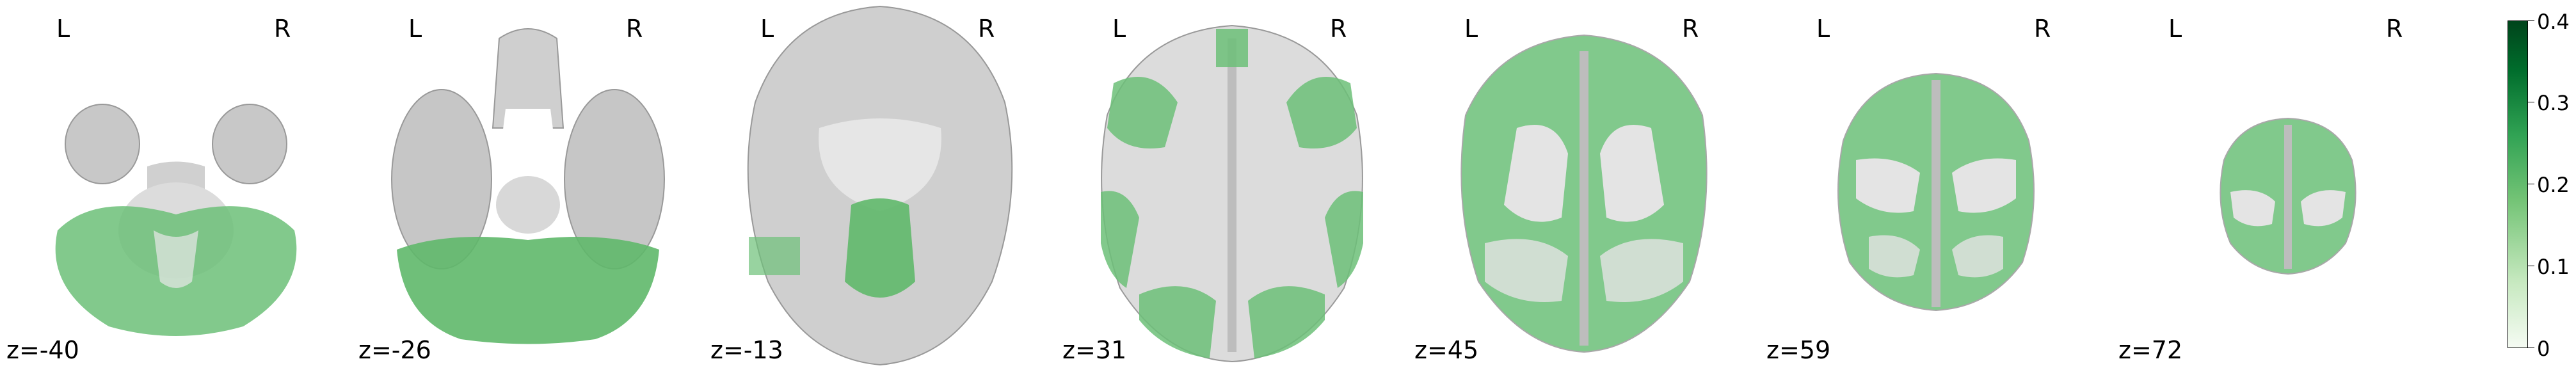 This screenshot has height=368, width=2576. I want to click on slice-coordinate-label: z=59, so click(1798, 350).